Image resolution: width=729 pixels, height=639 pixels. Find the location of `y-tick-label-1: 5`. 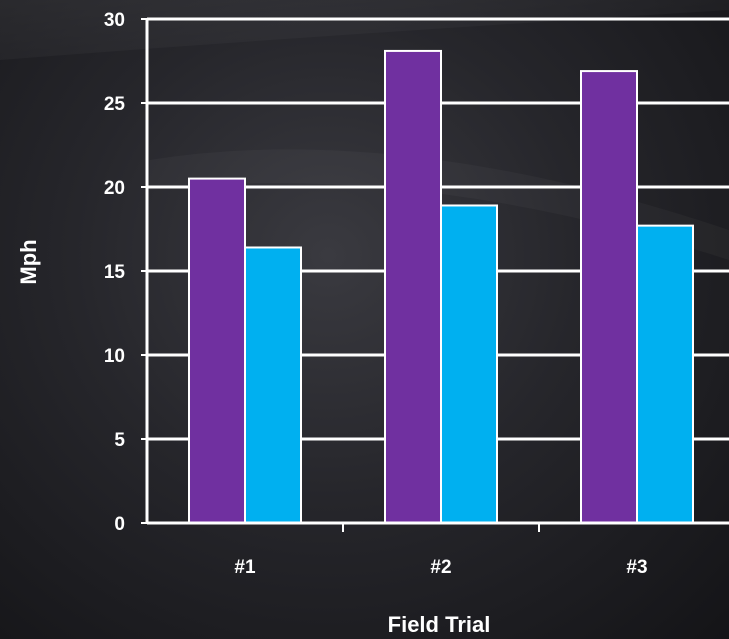

y-tick-label-1: 5 is located at coordinates (119, 440).